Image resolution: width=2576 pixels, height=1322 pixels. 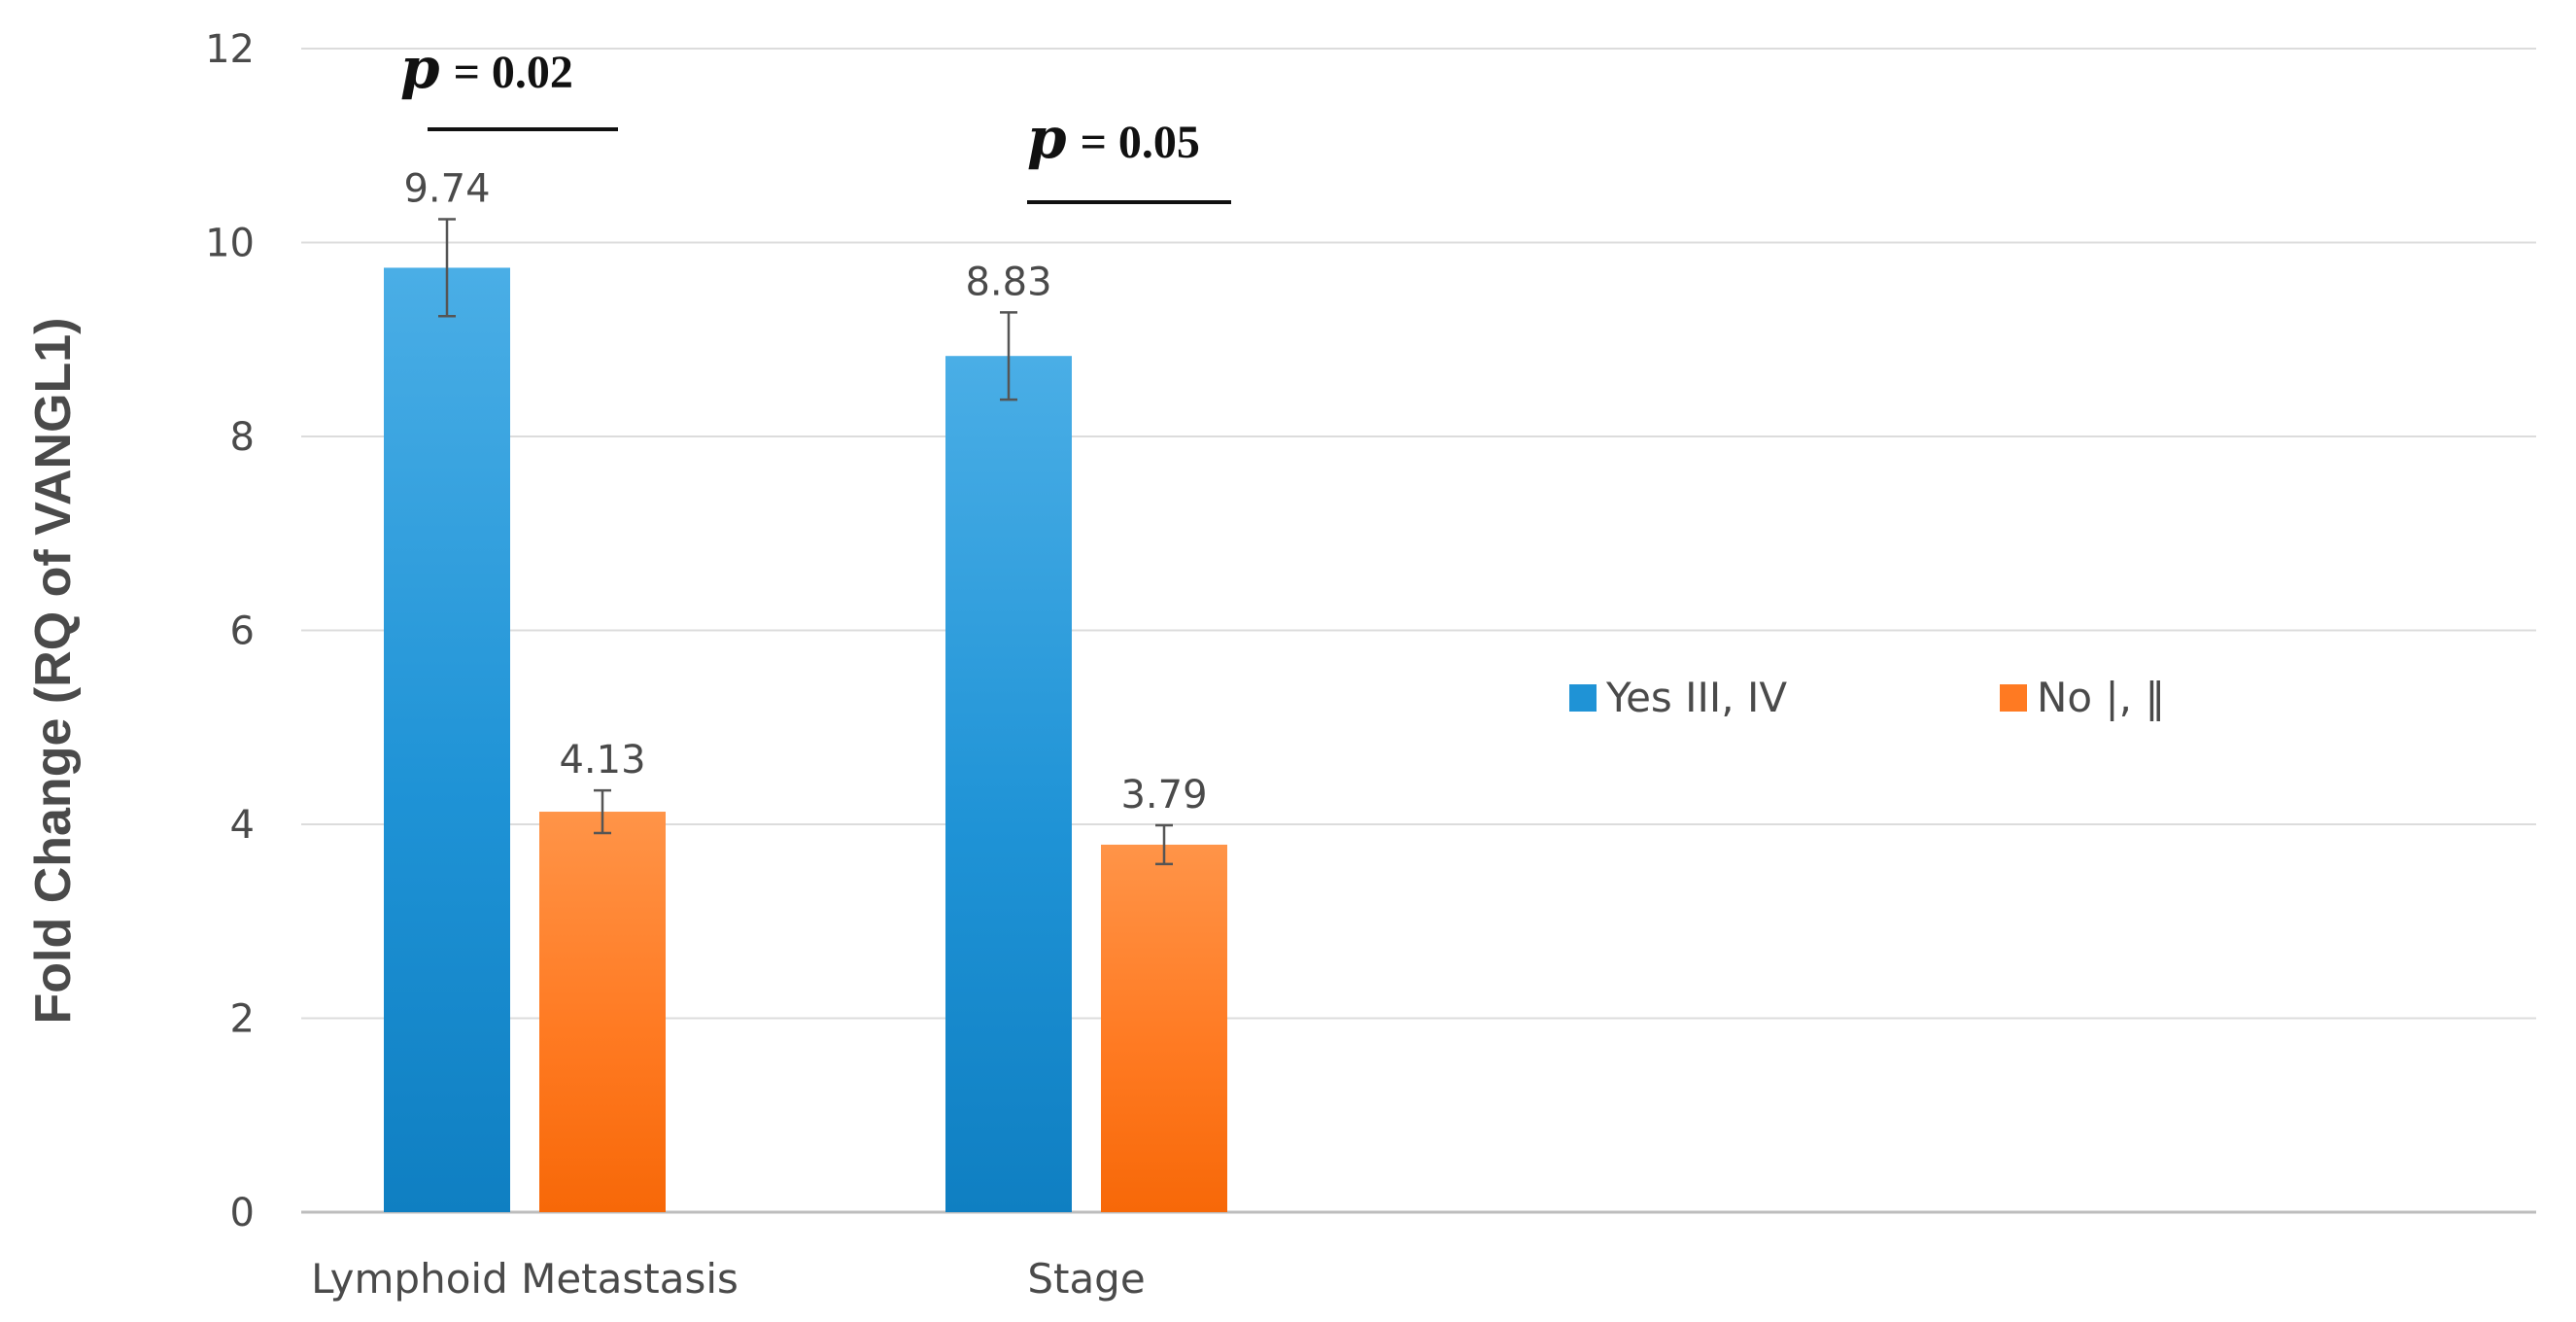 What do you see at coordinates (242, 1213) in the screenshot?
I see `y-tick-label: 0` at bounding box center [242, 1213].